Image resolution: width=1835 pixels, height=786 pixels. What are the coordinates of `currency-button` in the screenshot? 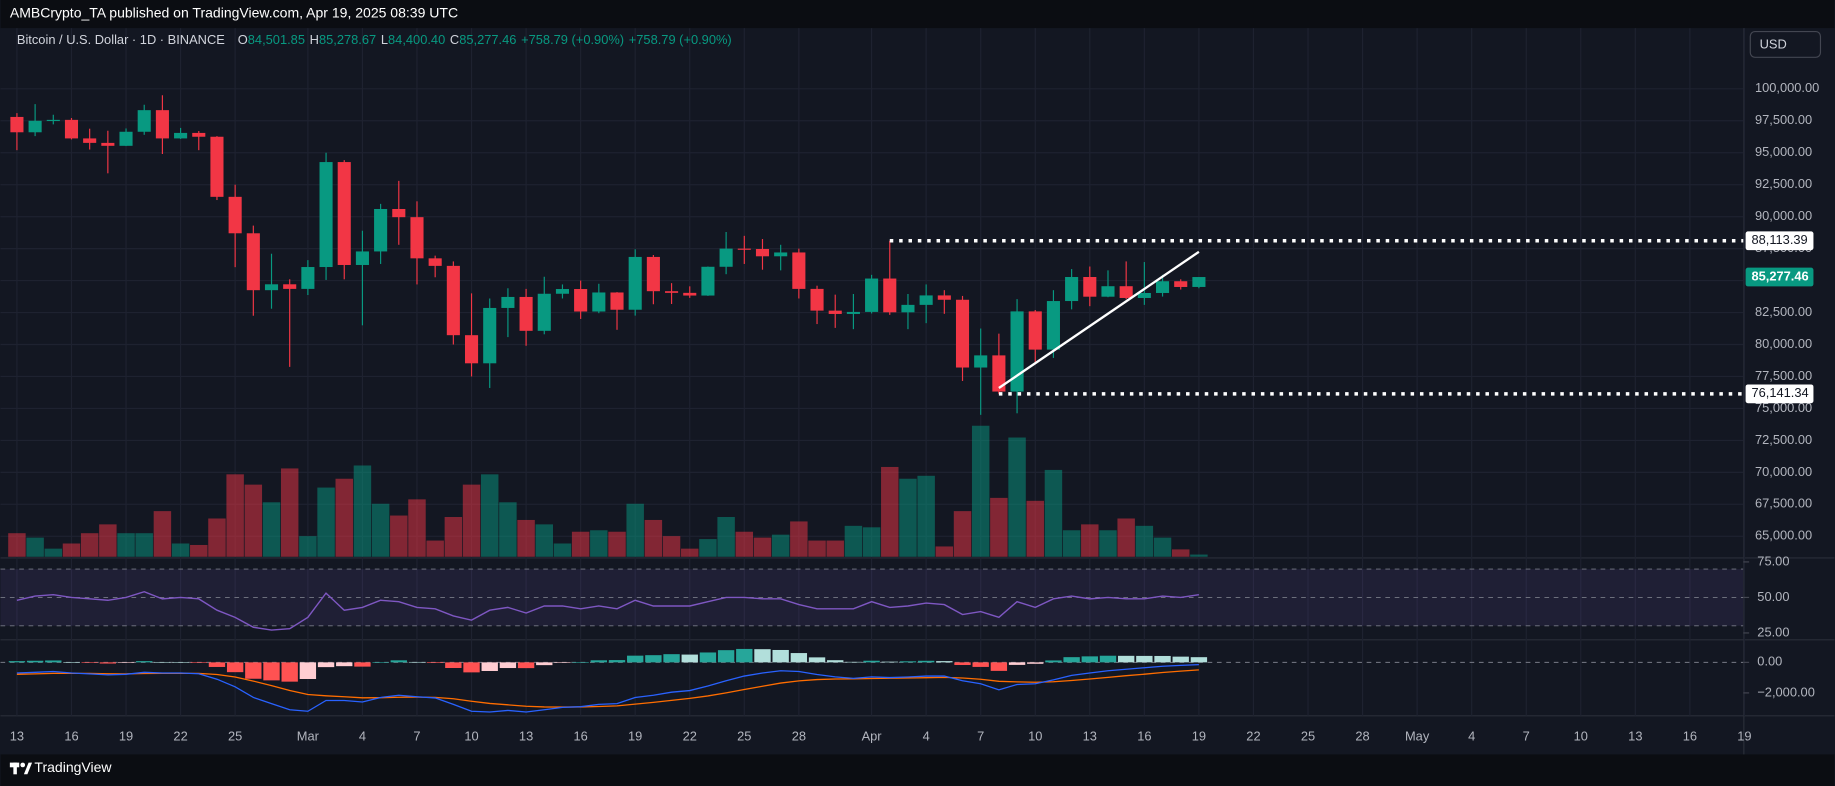 It's located at (1785, 44).